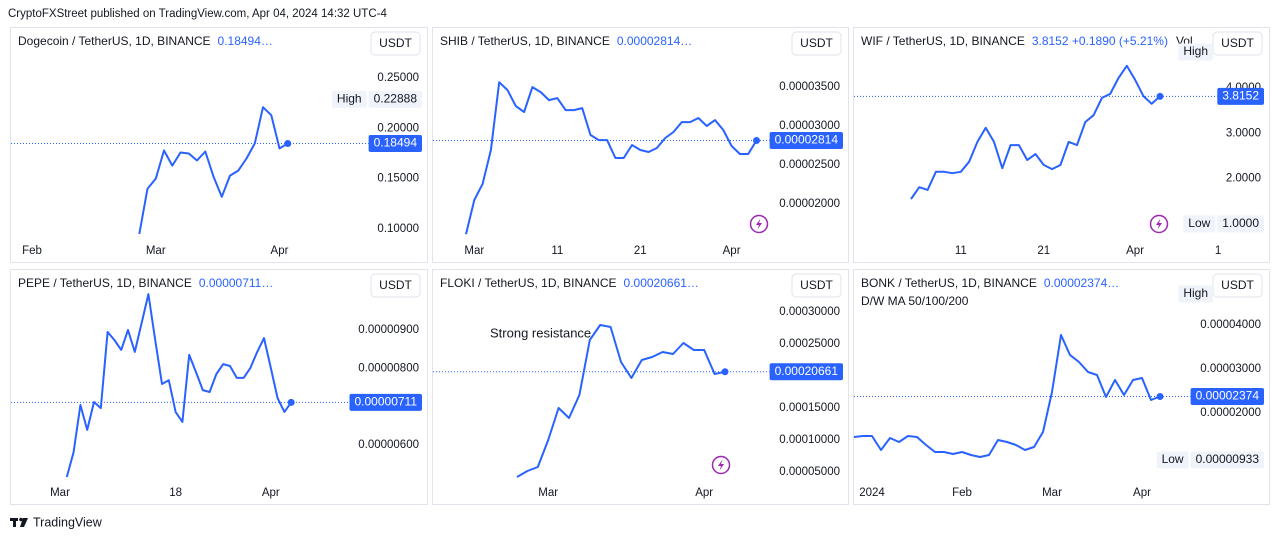  Describe the element at coordinates (1218, 251) in the screenshot. I see `x-tick-label: 1` at that location.